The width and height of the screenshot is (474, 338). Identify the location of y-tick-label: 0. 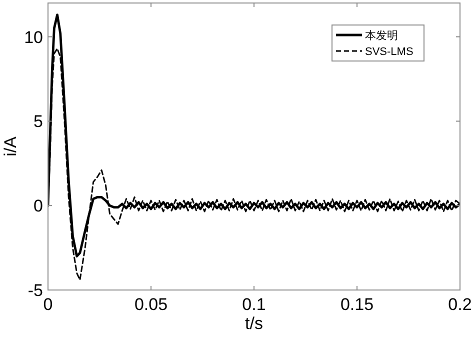
(38, 206).